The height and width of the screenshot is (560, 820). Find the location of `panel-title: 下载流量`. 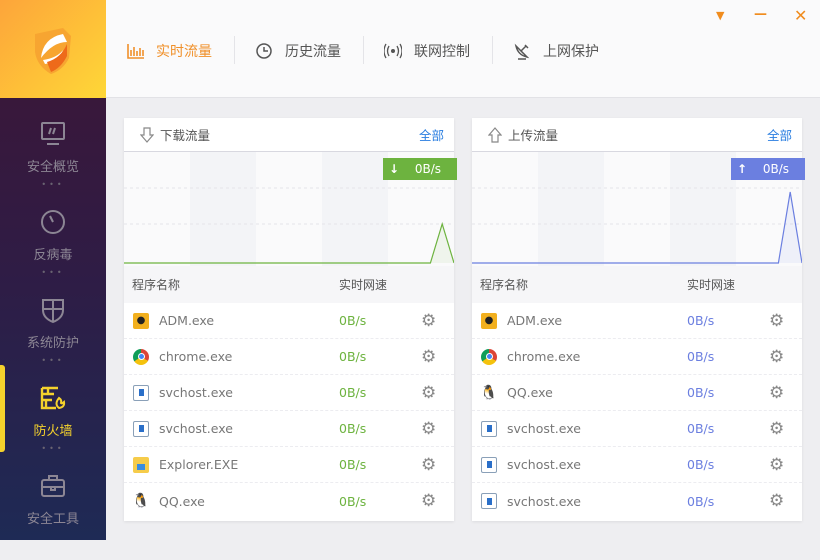

panel-title: 下载流量 is located at coordinates (185, 135).